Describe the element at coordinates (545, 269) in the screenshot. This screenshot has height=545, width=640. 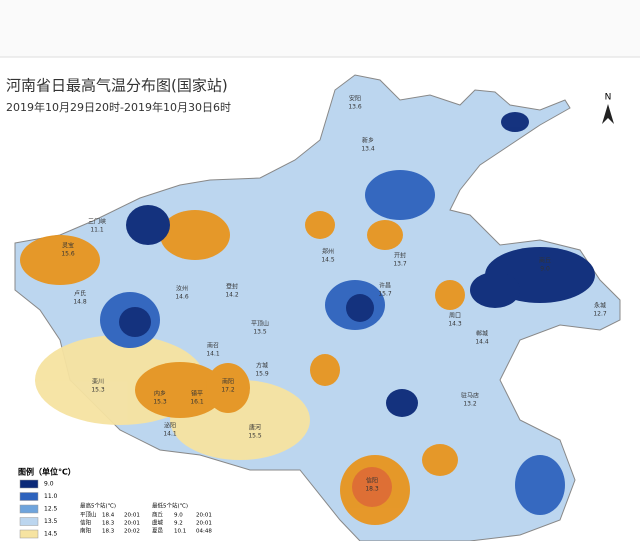
I see `station-value: 9.0` at that location.